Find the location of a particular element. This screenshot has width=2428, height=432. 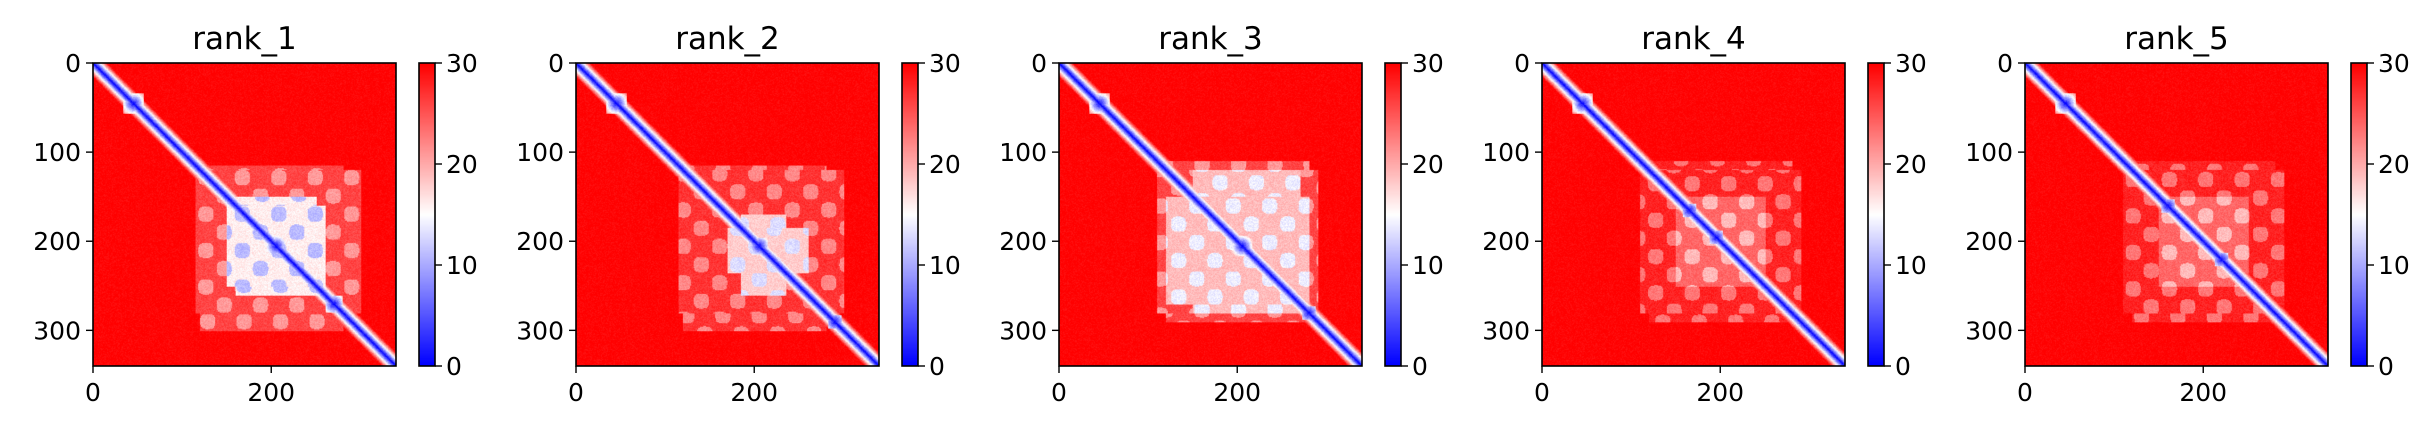

panel-title: rank_2 is located at coordinates (727, 39).